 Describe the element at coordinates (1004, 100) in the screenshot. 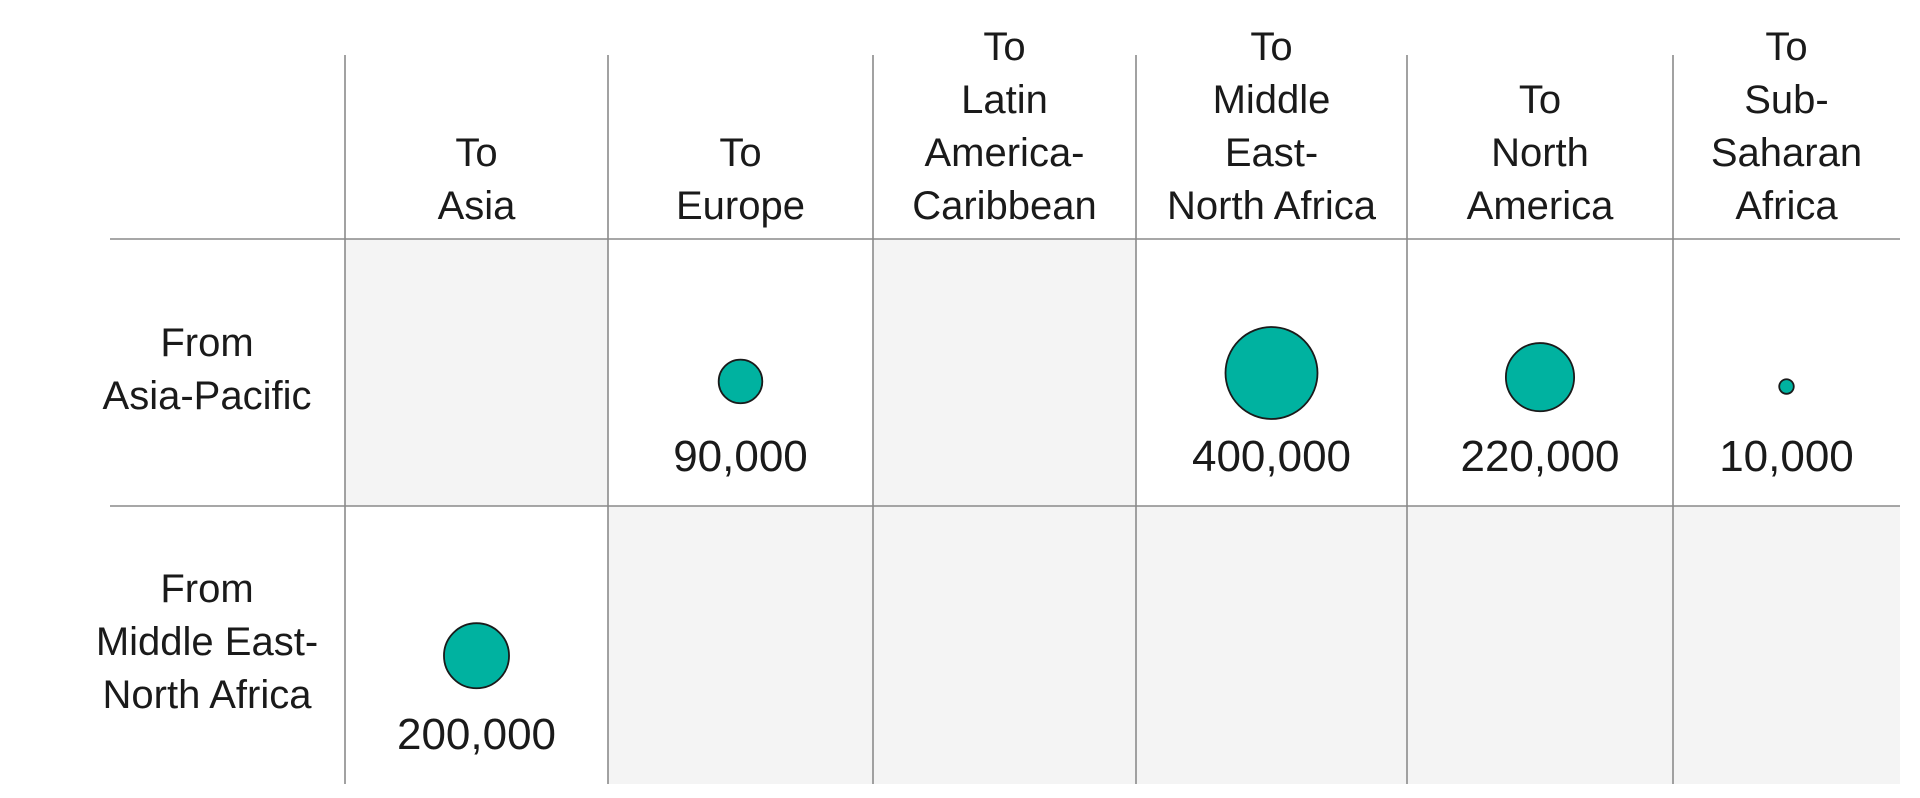

I see `column-header-text: Latin` at that location.